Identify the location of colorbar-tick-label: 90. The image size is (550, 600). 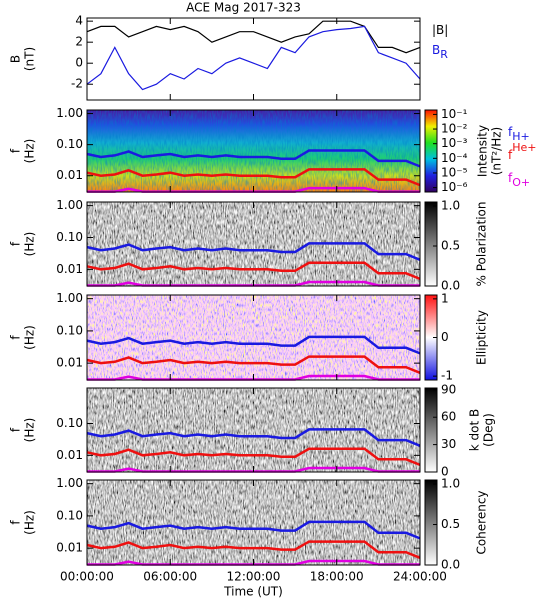
(448, 389).